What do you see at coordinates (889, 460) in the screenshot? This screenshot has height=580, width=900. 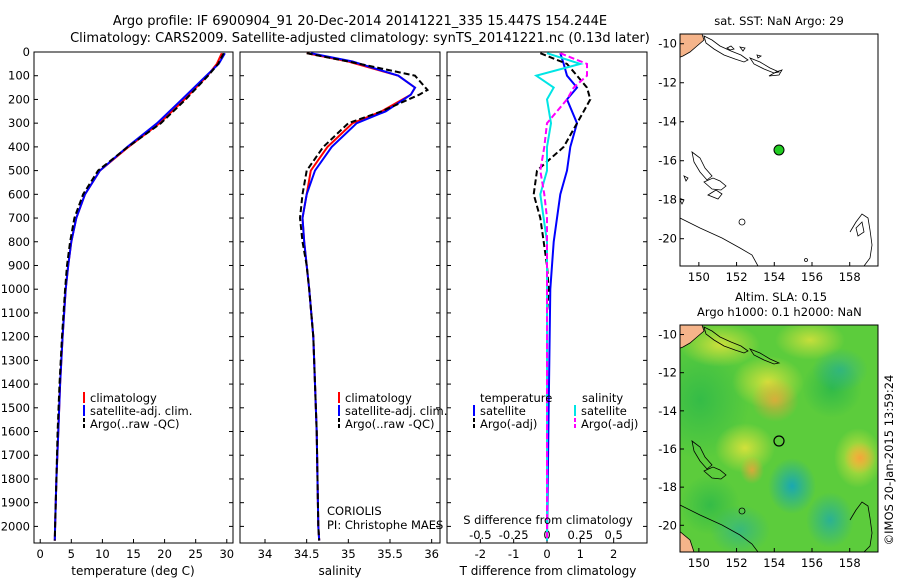 I see `imos-side-label: ©IMOS 20-Jan-2015 13:59:24` at bounding box center [889, 460].